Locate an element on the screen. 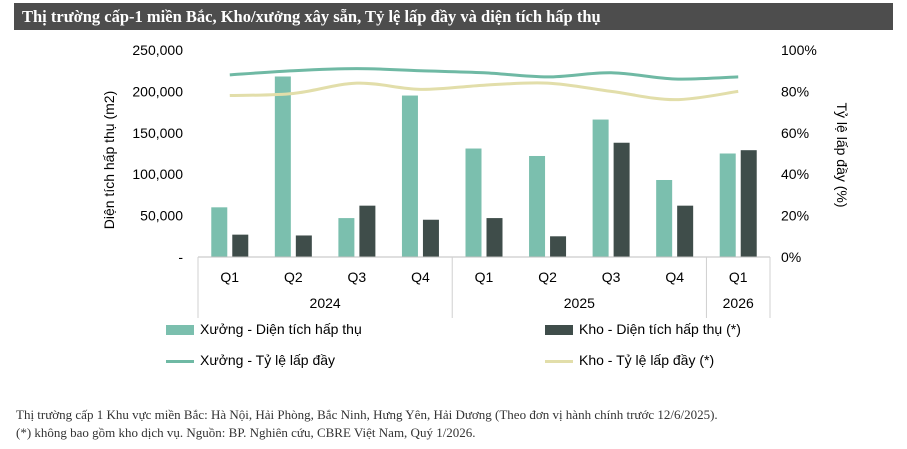  y-right-tick-label: 0% is located at coordinates (791, 257).